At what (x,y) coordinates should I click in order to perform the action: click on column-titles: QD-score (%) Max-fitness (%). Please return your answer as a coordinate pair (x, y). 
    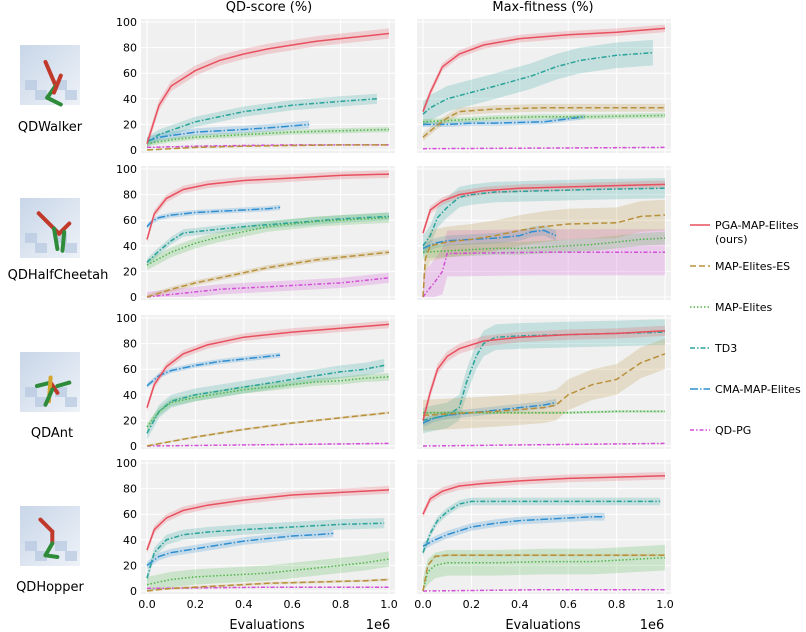
    Looking at the image, I should click on (410, 7).